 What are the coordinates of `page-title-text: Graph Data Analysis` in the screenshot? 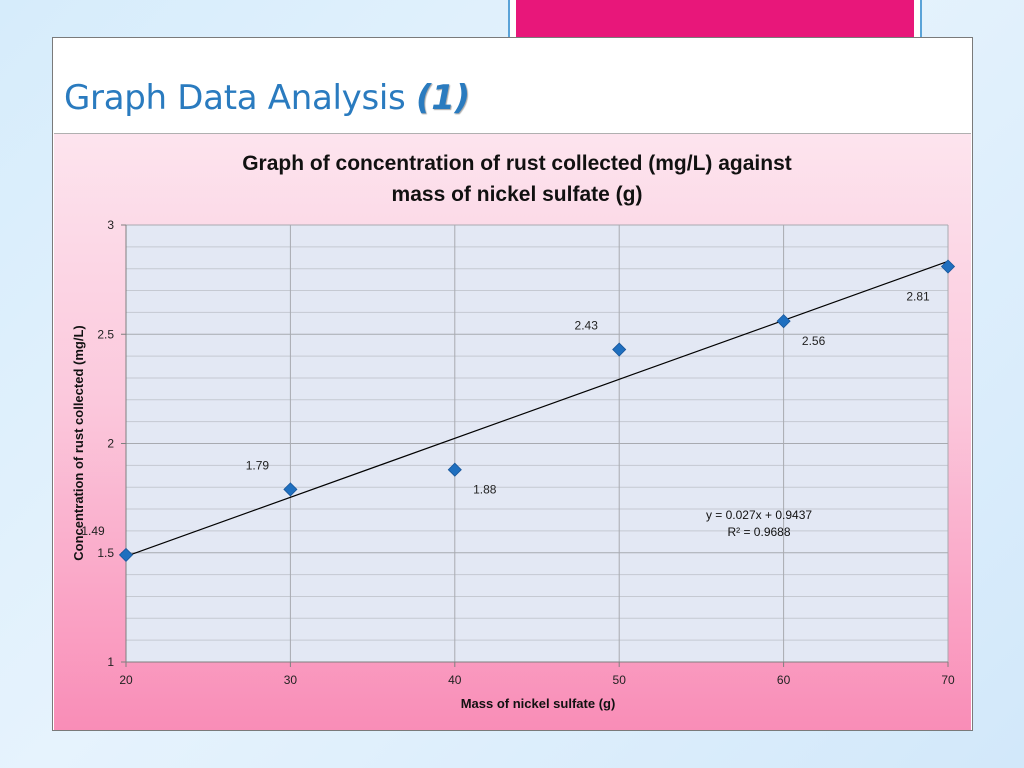 It's located at (235, 98).